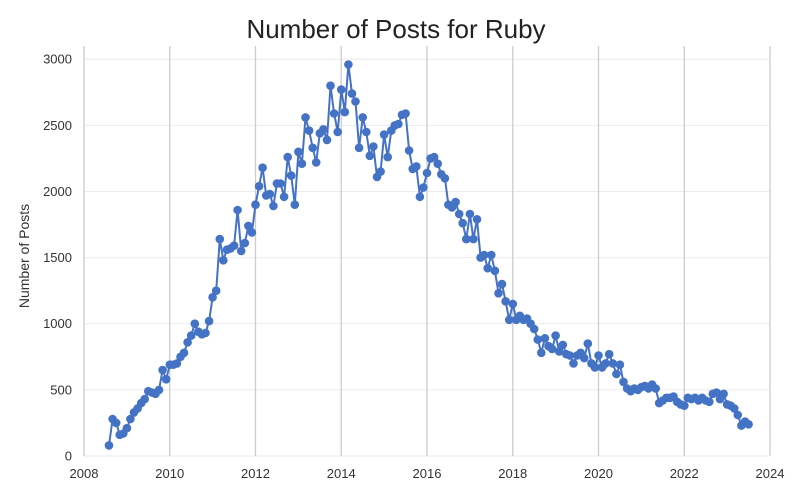 The image size is (800, 500). What do you see at coordinates (57, 59) in the screenshot?
I see `y-tick-label: 3000` at bounding box center [57, 59].